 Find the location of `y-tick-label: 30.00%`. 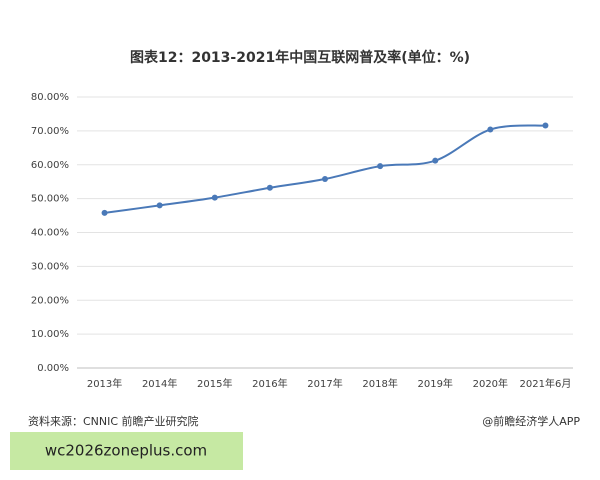

y-tick-label: 30.00% is located at coordinates (50, 266).